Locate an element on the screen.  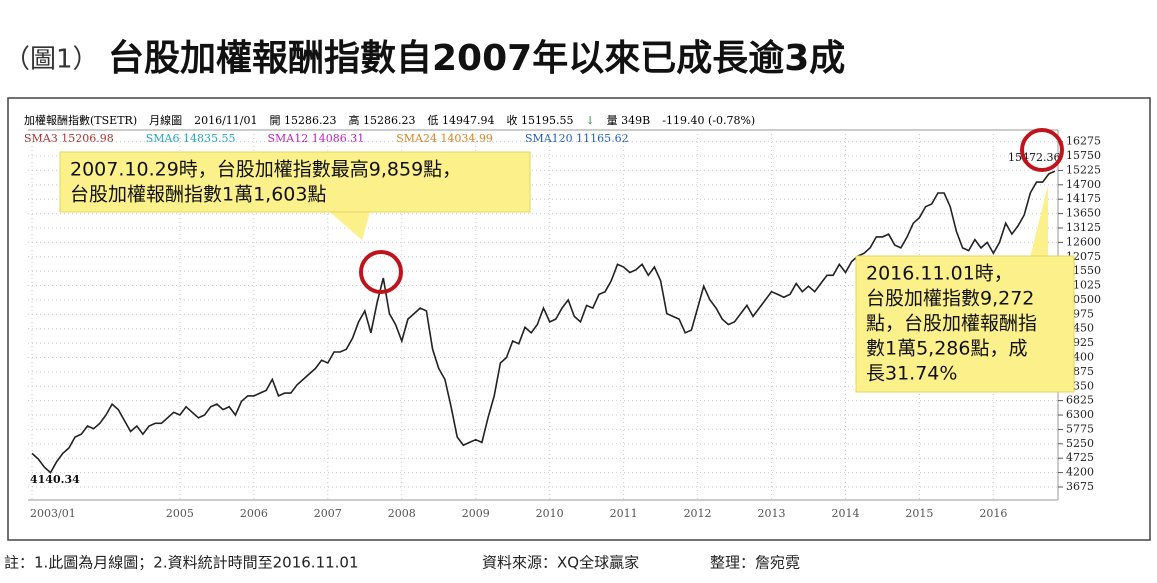
header-item: 加權報酬指數(TSETR) is located at coordinates (80, 120).